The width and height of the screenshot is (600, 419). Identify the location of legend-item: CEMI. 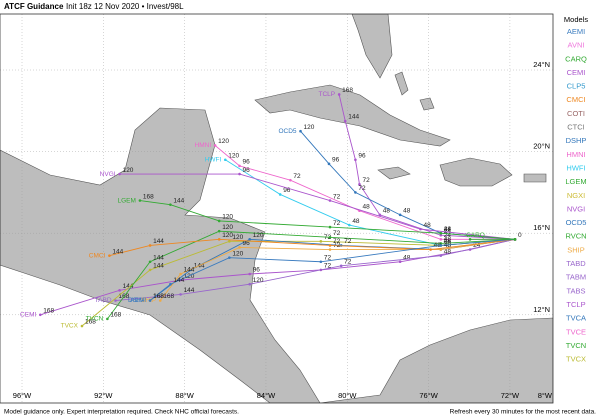
(576, 72).